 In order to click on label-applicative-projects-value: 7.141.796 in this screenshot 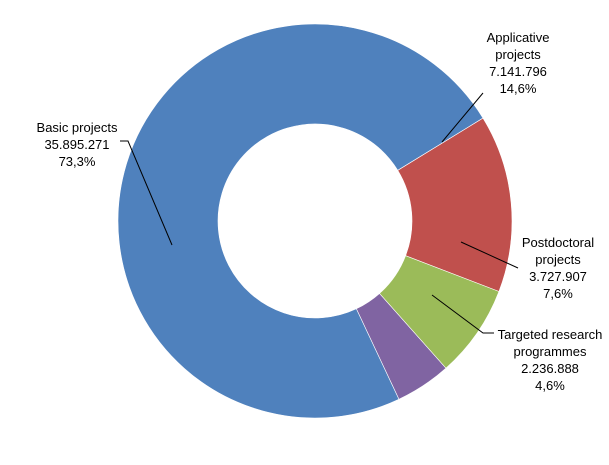, I will do `click(518, 71)`.